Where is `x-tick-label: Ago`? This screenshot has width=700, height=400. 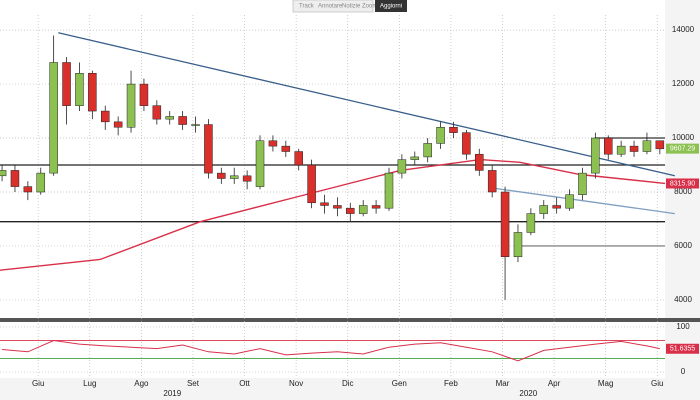 x-tick-label: Ago is located at coordinates (141, 383).